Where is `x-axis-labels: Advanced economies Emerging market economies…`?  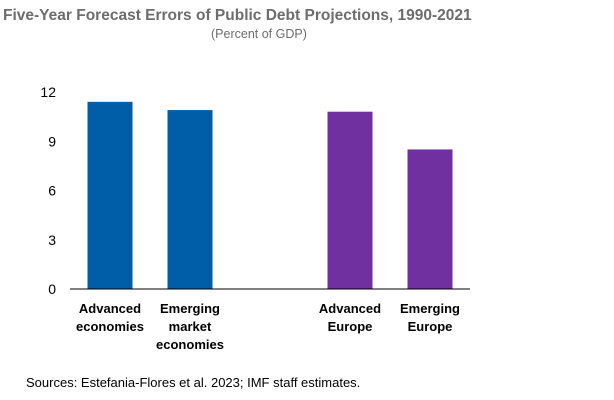
x-axis-labels: Advanced economies Emerging market economies… is located at coordinates (268, 326).